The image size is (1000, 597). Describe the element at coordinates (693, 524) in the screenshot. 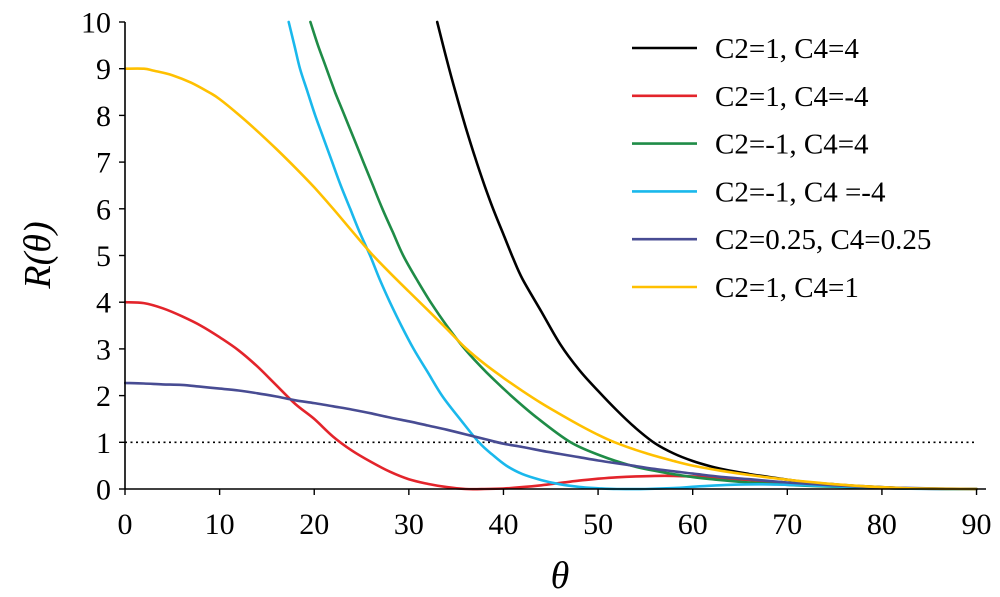

I see `x-tick-label: 60` at that location.